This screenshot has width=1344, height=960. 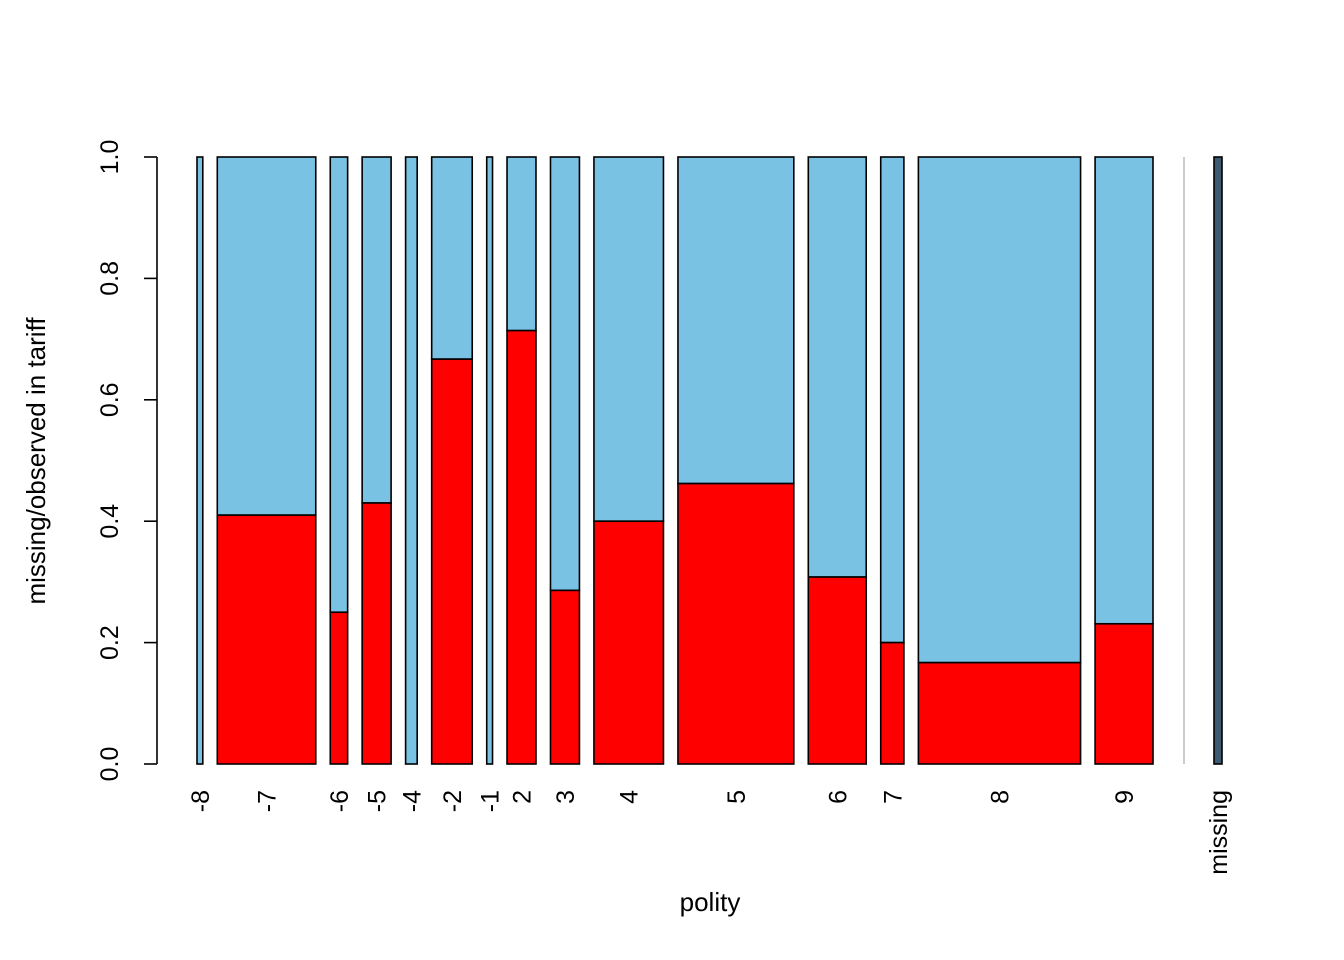 I want to click on x-tick-label: -5, so click(x=378, y=801).